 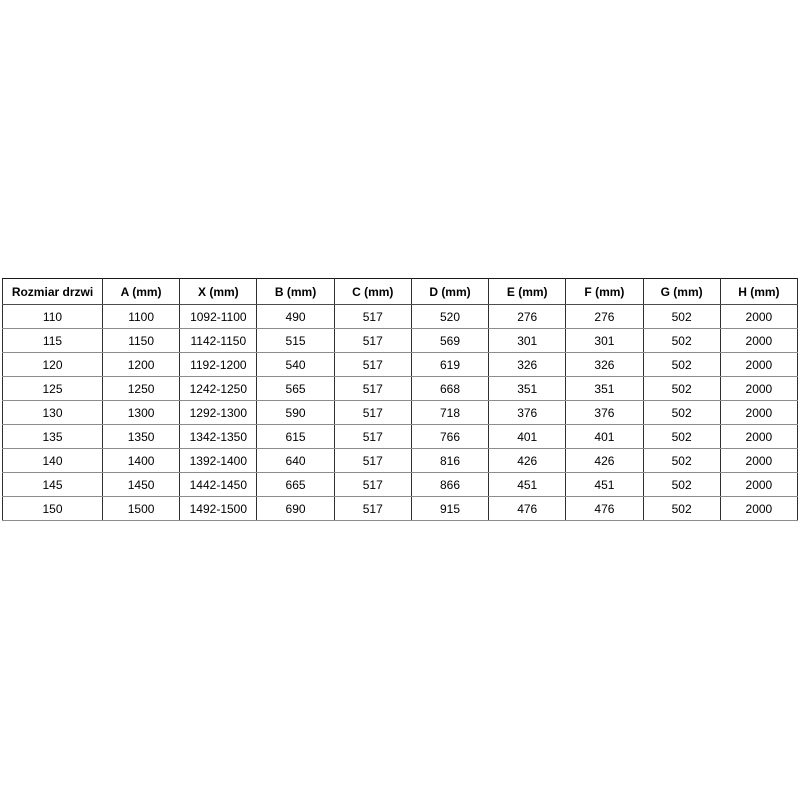 What do you see at coordinates (218, 412) in the screenshot?
I see `table-cell: 1292-1300` at bounding box center [218, 412].